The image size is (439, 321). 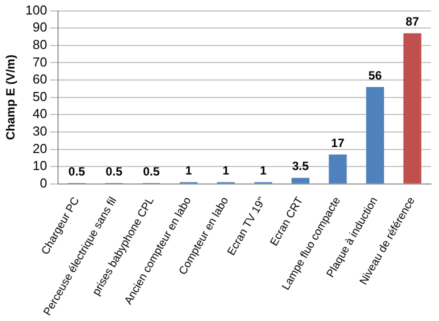 I want to click on data-label: 56, so click(x=375, y=75).